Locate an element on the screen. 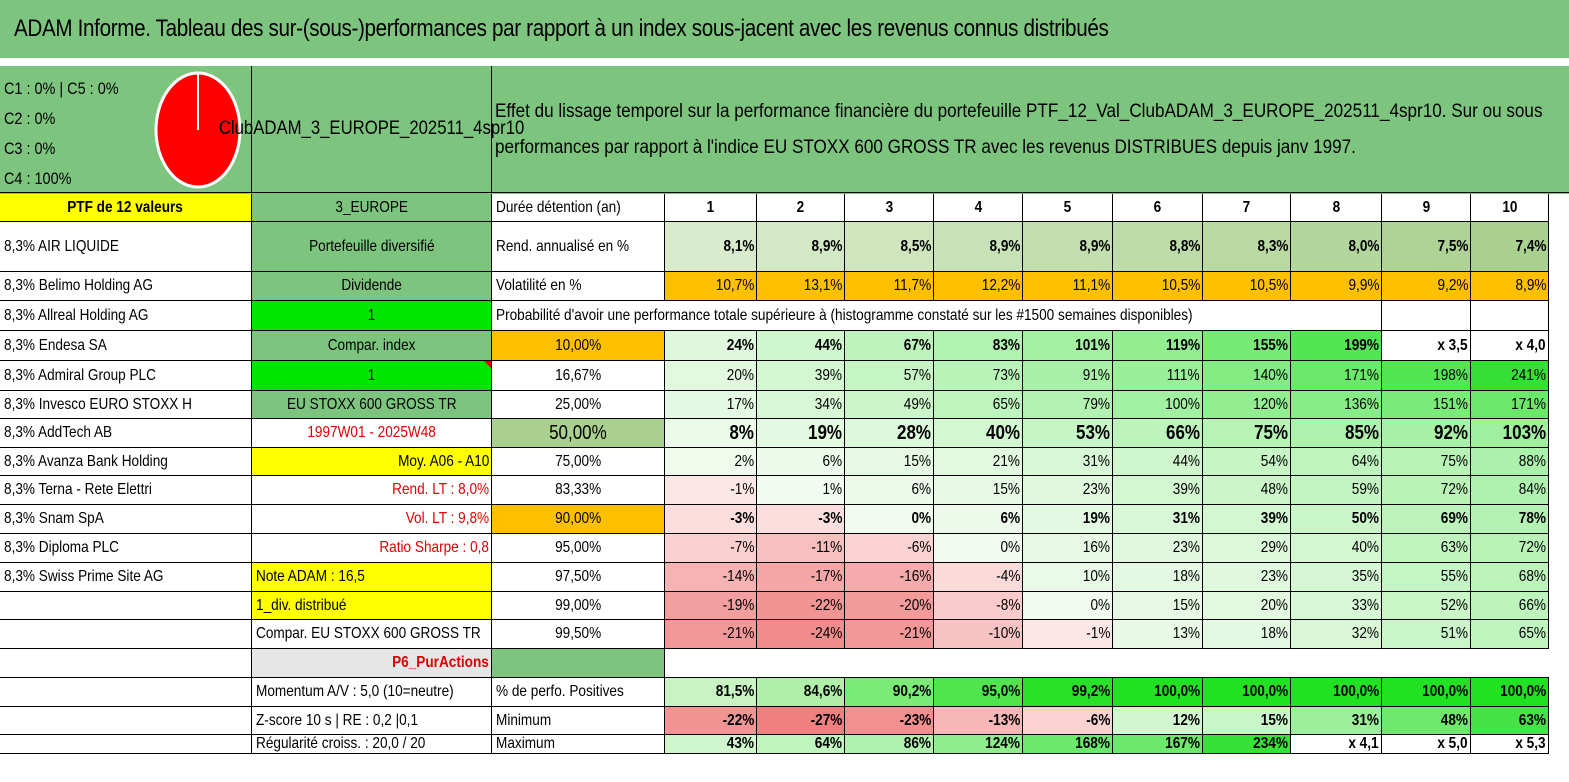 This screenshot has height=782, width=1569. maximum-value: 234% is located at coordinates (1247, 744).